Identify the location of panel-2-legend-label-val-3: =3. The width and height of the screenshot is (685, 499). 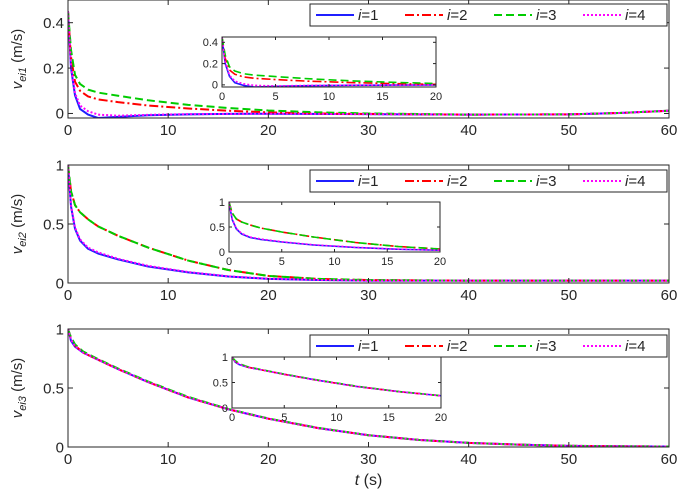
(547, 181).